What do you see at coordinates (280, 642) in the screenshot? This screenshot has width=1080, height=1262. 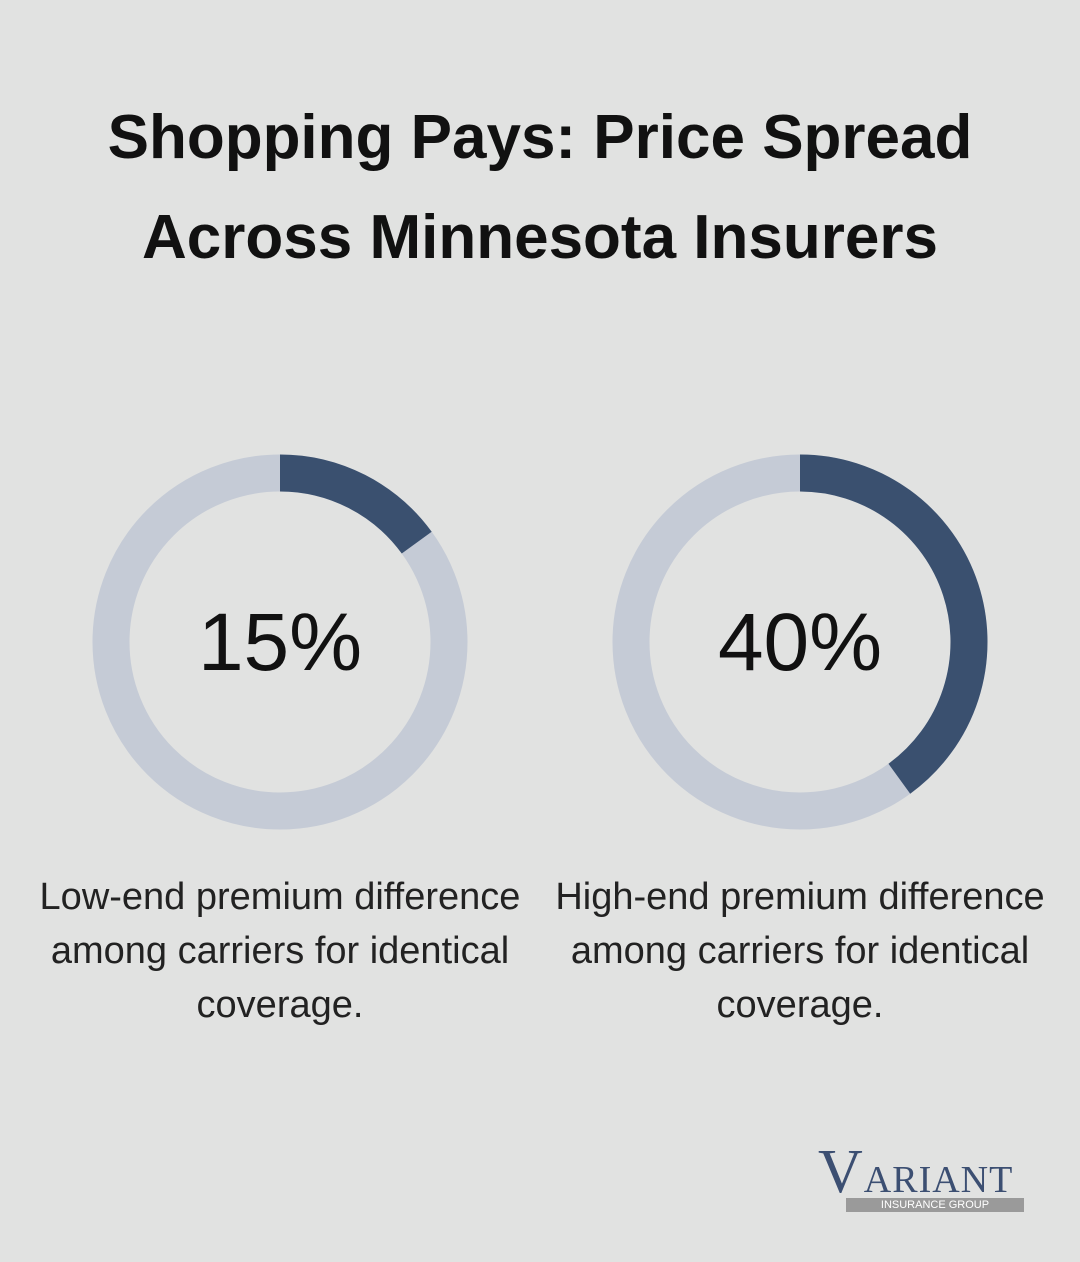 I see `value-label: 15%` at bounding box center [280, 642].